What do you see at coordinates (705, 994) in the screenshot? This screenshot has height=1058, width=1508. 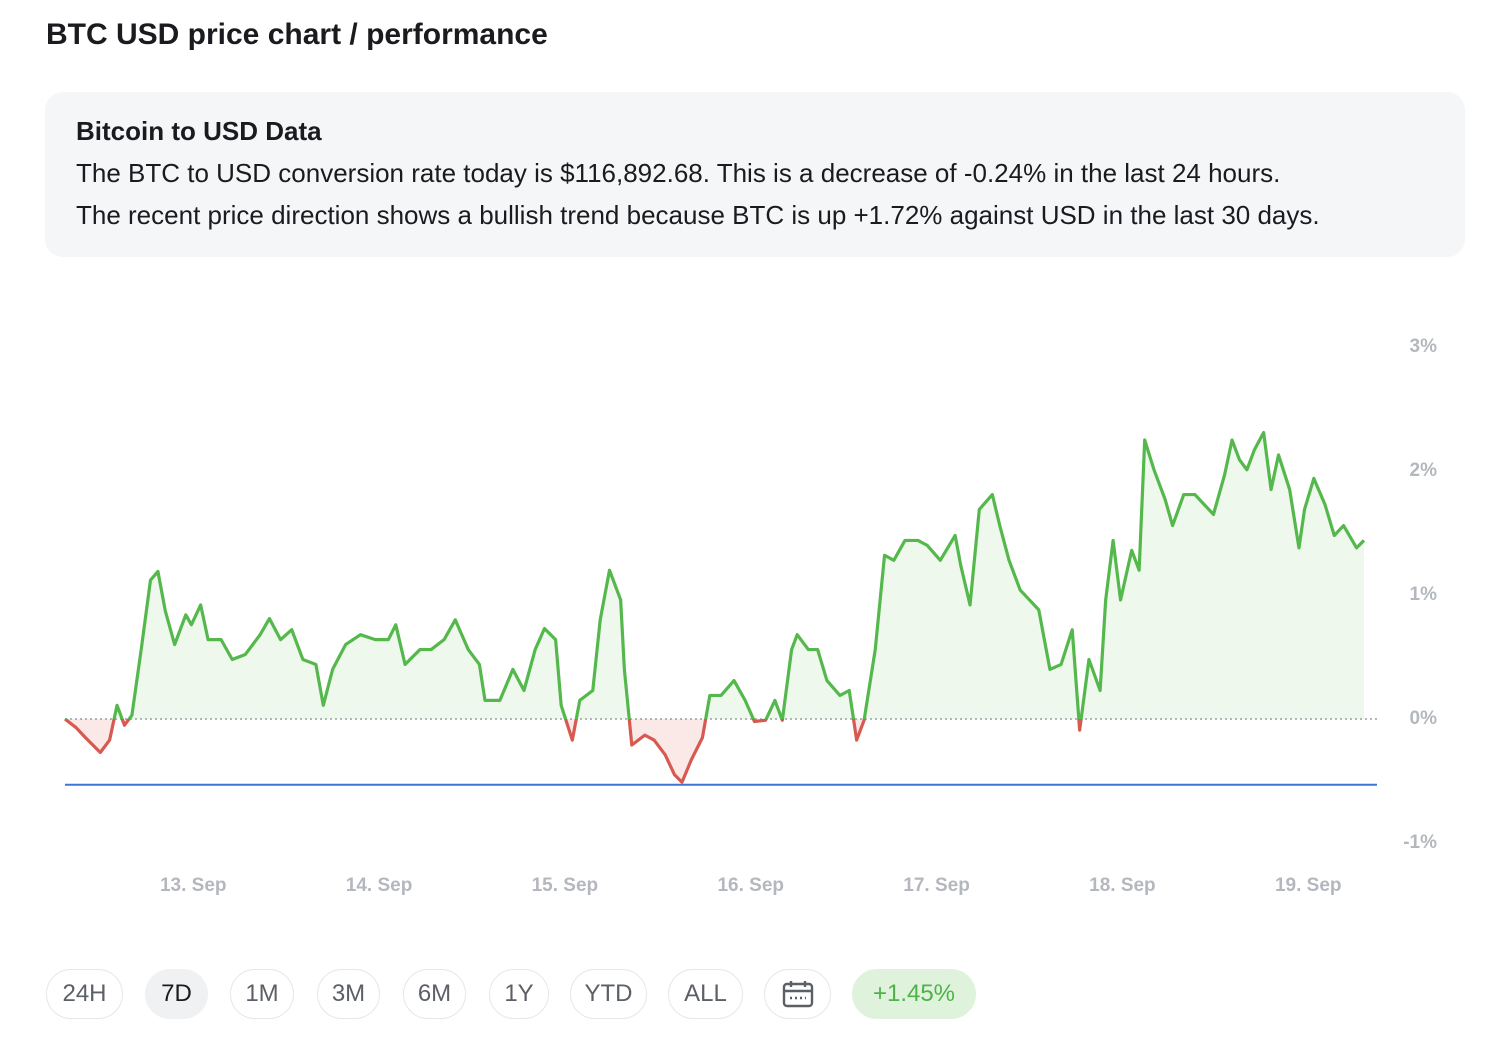 I see `range-button: ALL` at bounding box center [705, 994].